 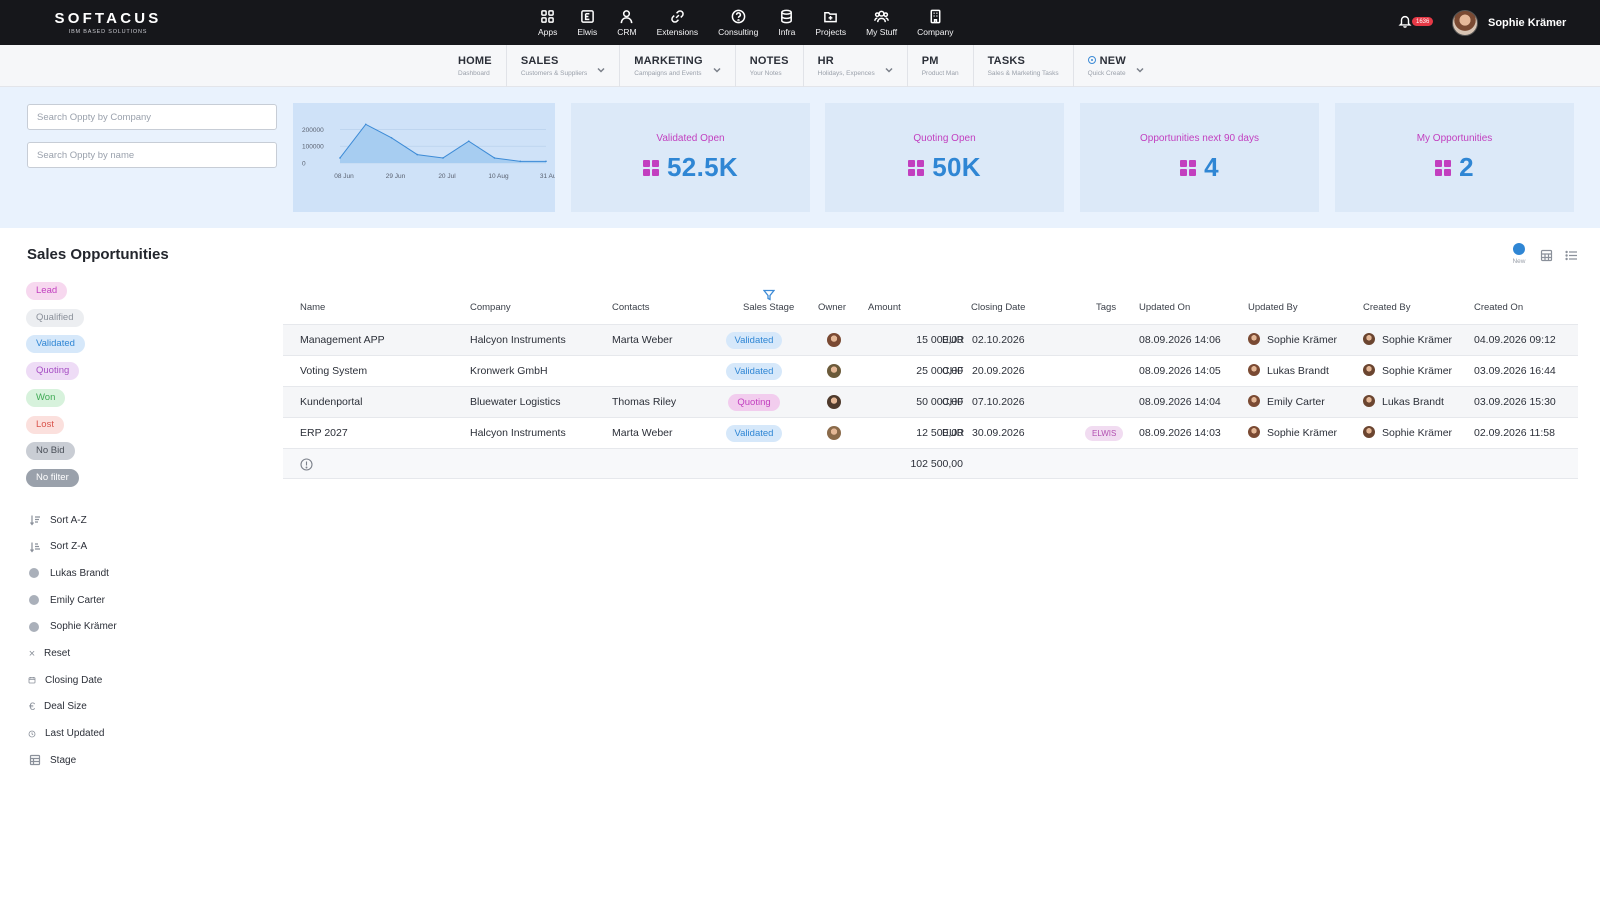 What do you see at coordinates (72, 627) in the screenshot?
I see `side-option-sophie-kr-mer: Sophie Krämer` at bounding box center [72, 627].